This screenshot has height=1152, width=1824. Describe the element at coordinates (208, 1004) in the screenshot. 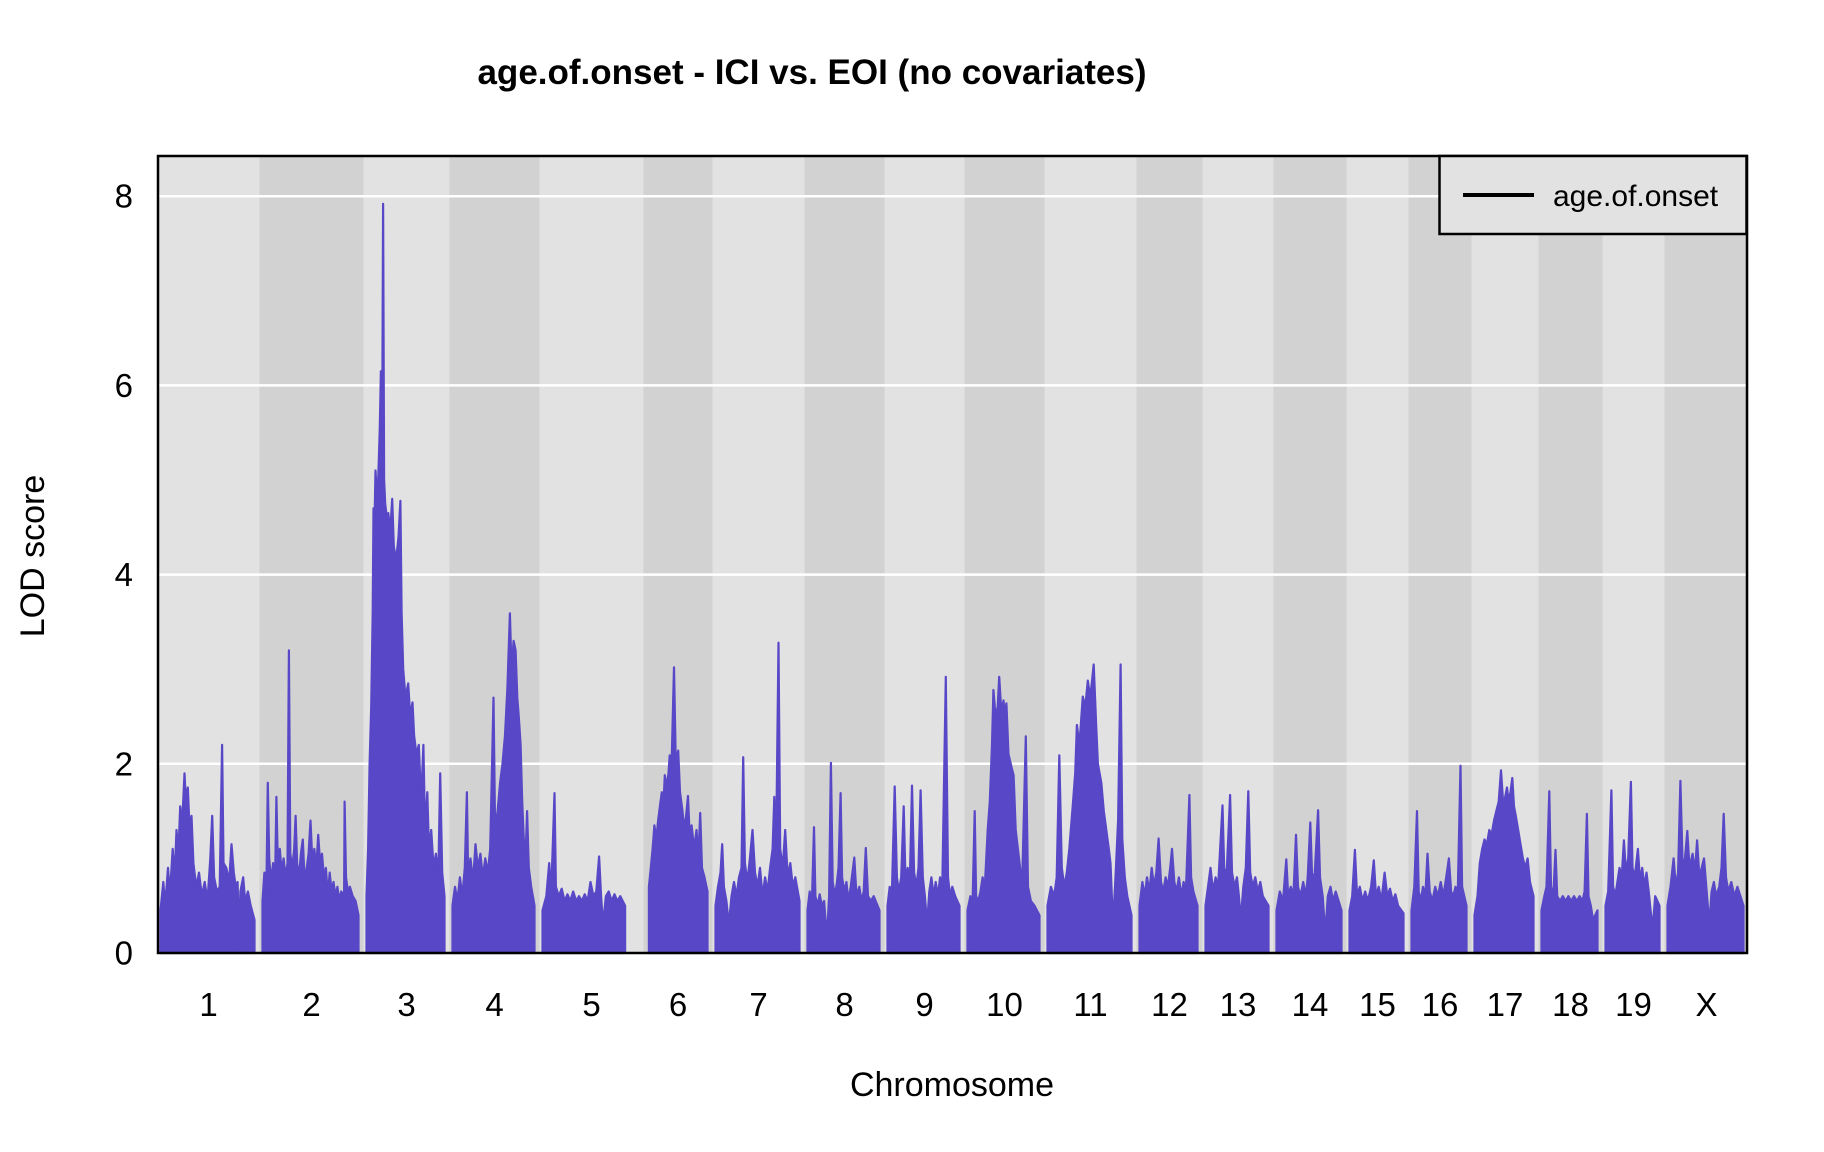

I see `x-tick-label-chr-1: 1` at that location.